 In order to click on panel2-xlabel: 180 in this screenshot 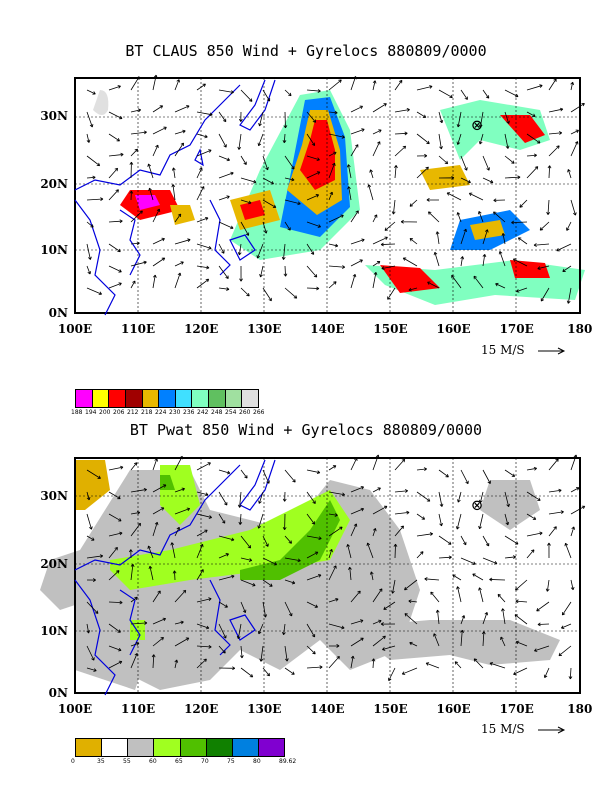, I will do `click(580, 709)`.